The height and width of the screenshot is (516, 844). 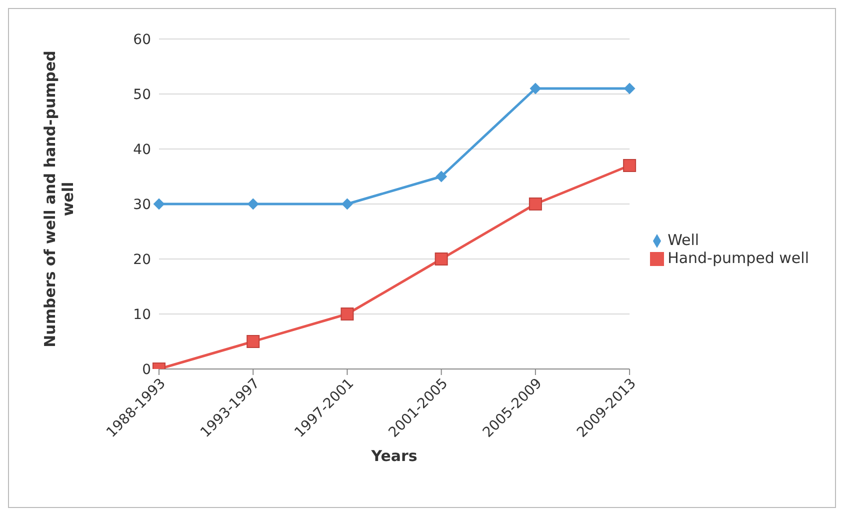 What do you see at coordinates (142, 204) in the screenshot?
I see `y-tick-label: 30` at bounding box center [142, 204].